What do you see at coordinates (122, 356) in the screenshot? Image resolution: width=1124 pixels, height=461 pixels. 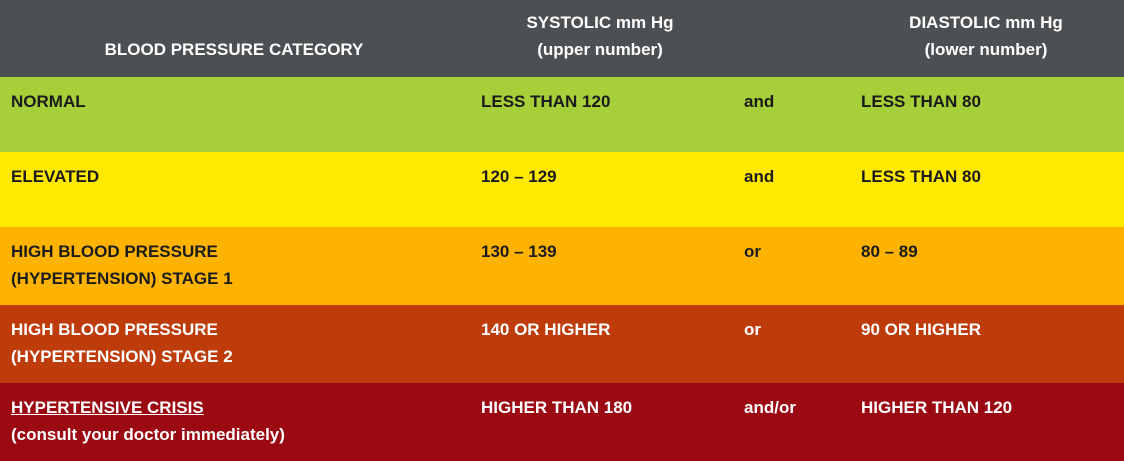 I see `category-line: (HYPERTENSION) STAGE 2` at bounding box center [122, 356].